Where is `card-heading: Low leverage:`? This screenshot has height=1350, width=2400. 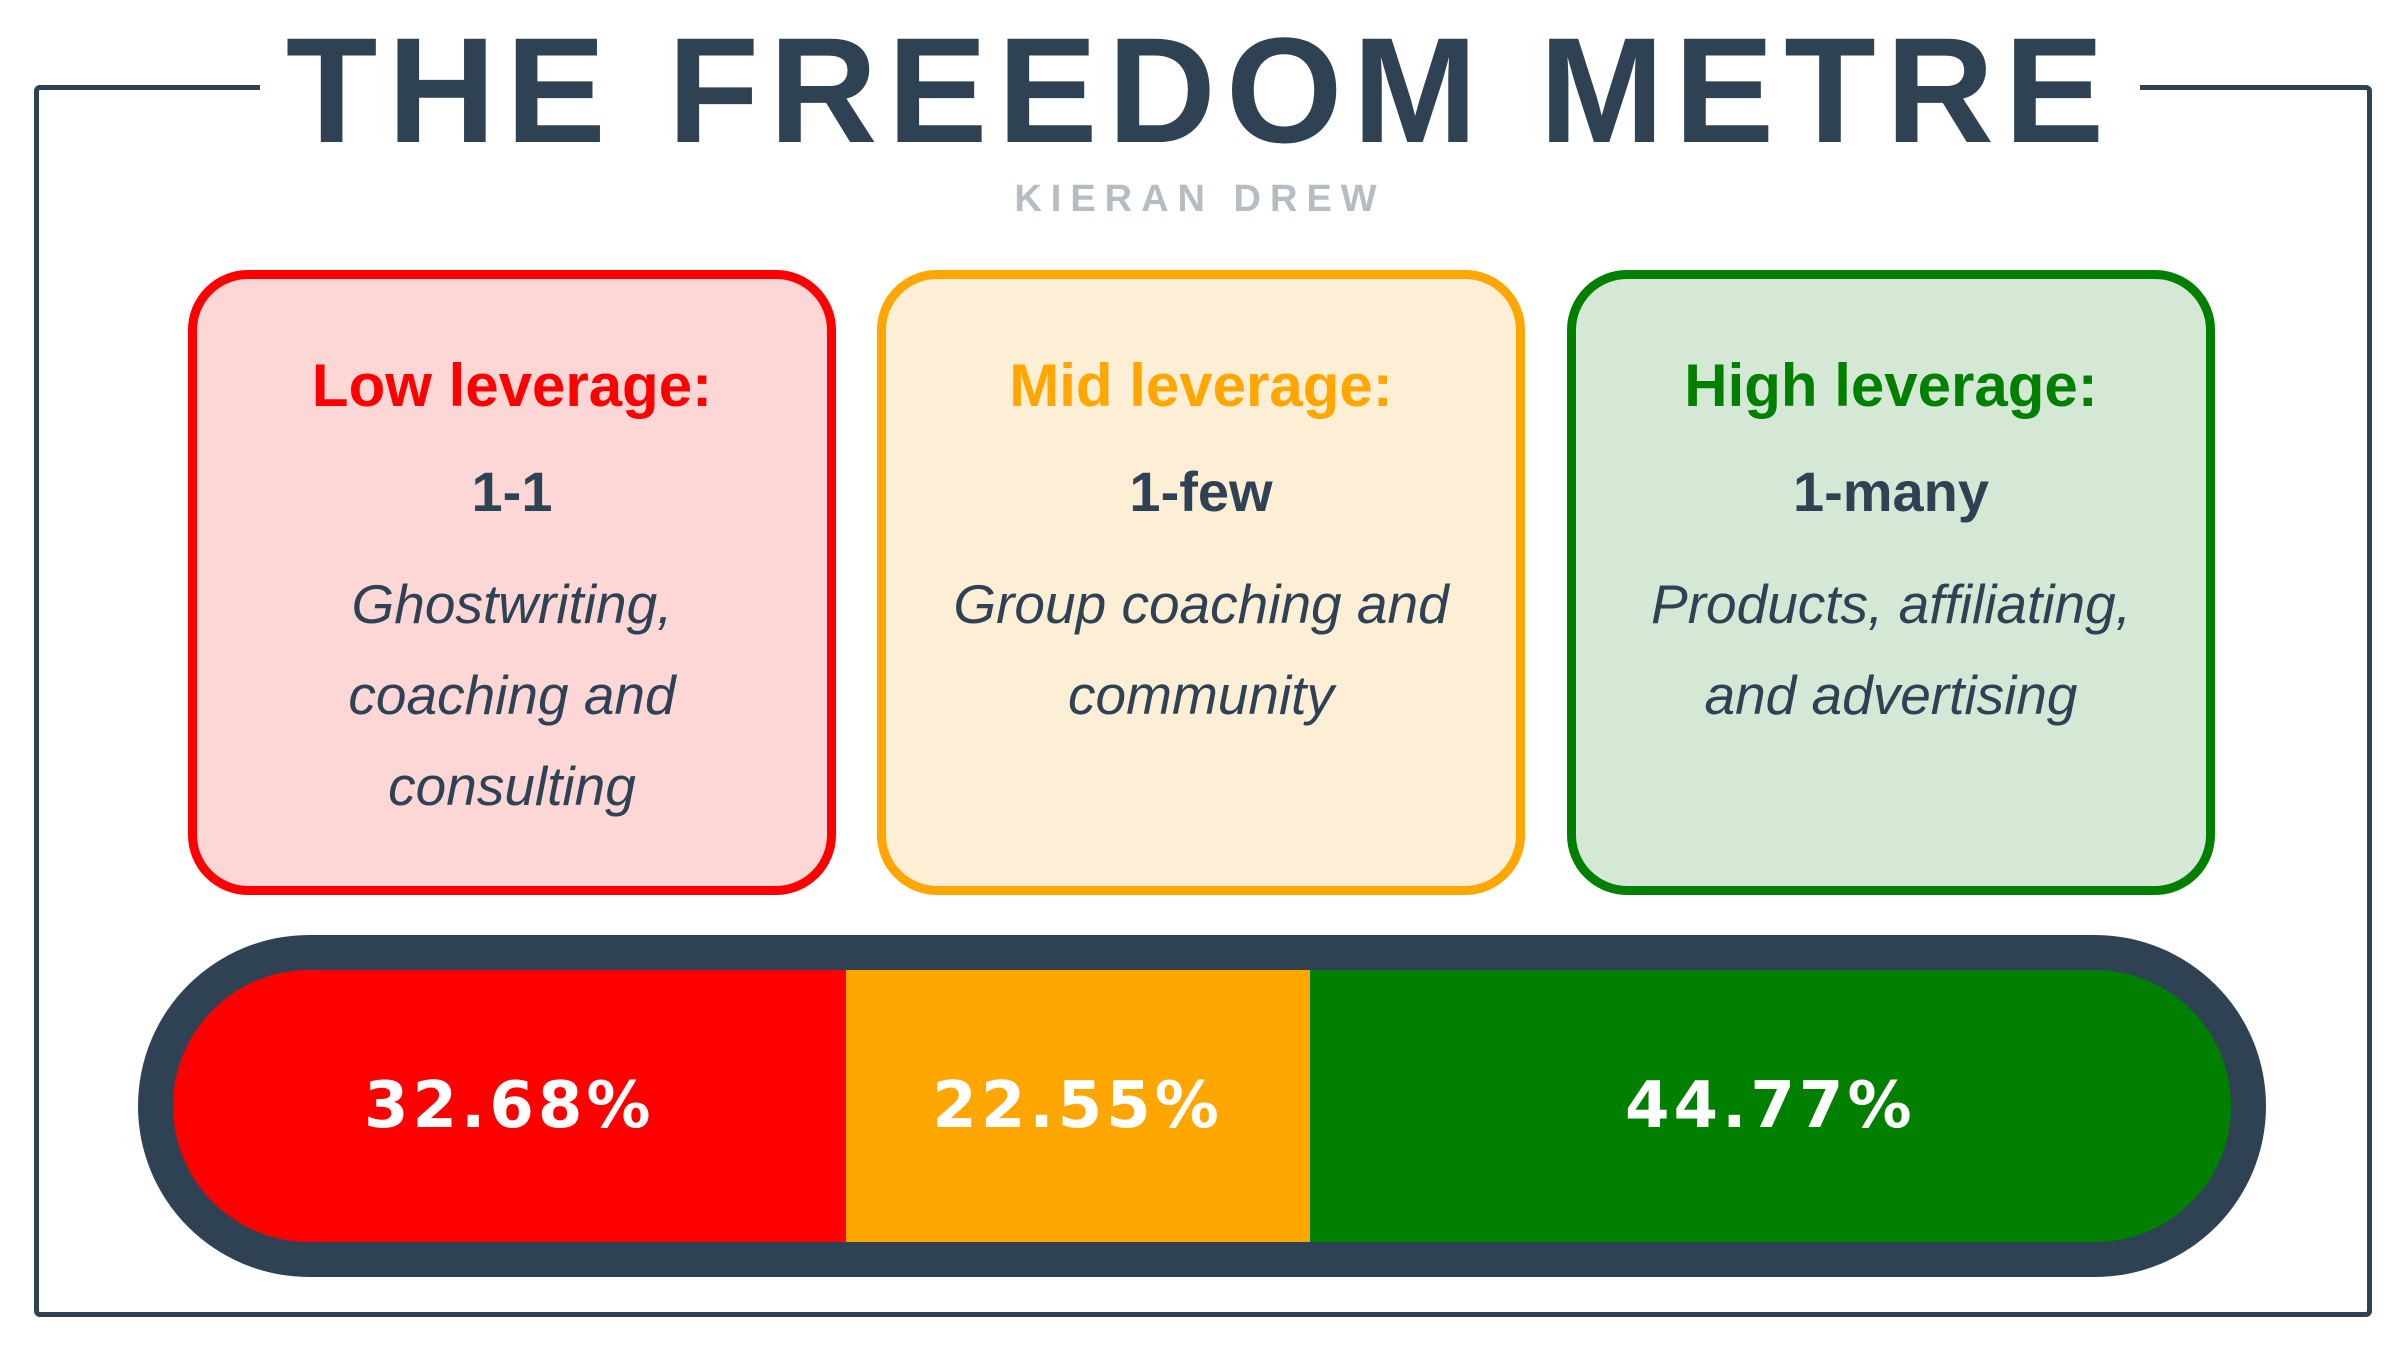
card-heading: Low leverage: is located at coordinates (512, 385).